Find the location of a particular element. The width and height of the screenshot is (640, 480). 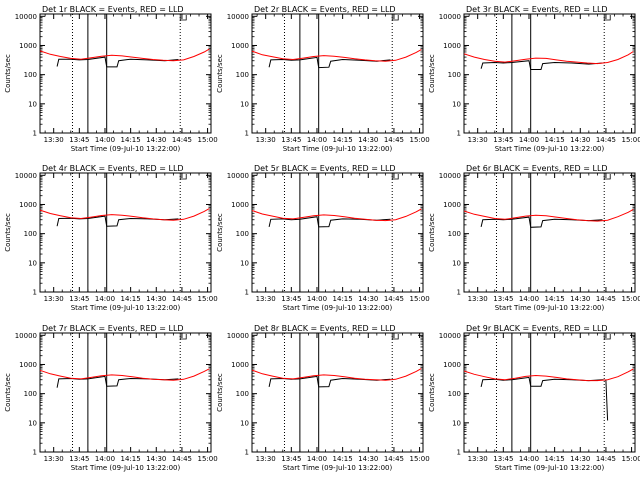

chart-title: Det 7r BLACK = Events, RED = LLD is located at coordinates (113, 328).